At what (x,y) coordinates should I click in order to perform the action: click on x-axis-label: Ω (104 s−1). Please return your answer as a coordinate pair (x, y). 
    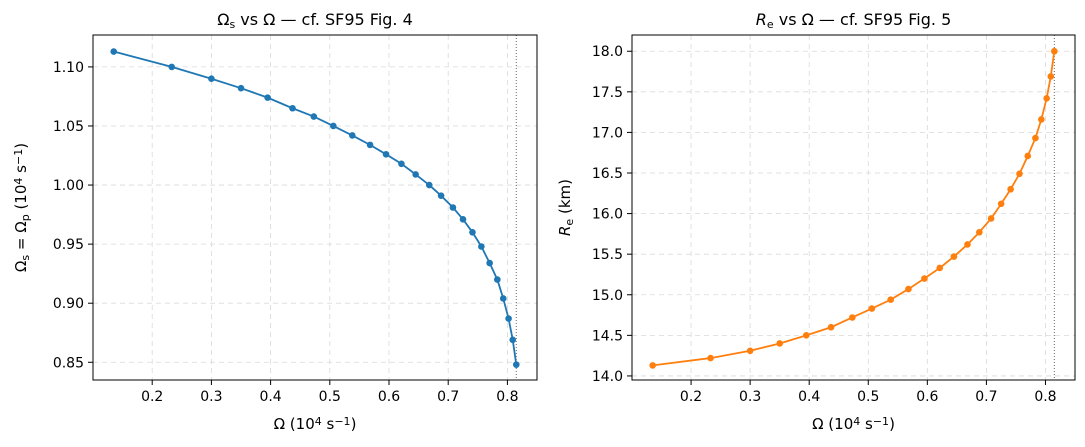
    Looking at the image, I should click on (315, 424).